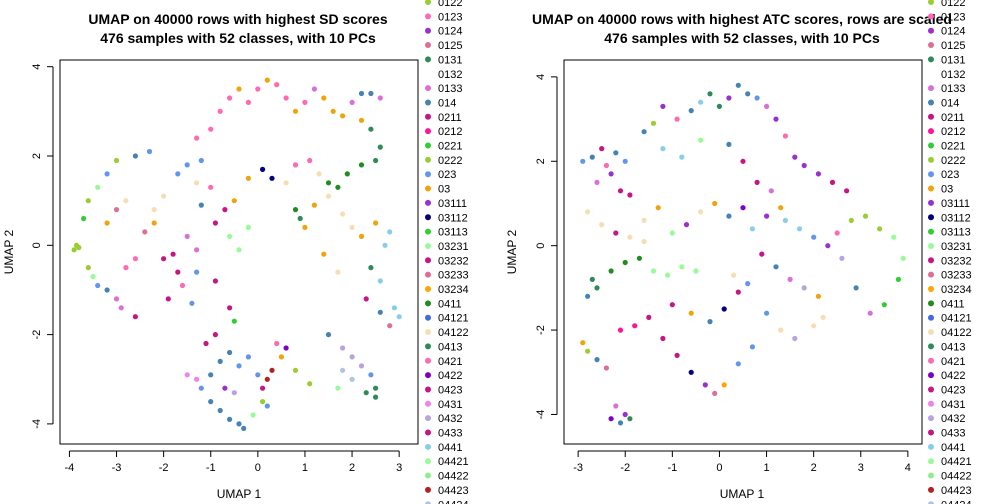 The image size is (1008, 504). What do you see at coordinates (352, 468) in the screenshot?
I see `chart-sd-x-tick-label: 2` at bounding box center [352, 468].